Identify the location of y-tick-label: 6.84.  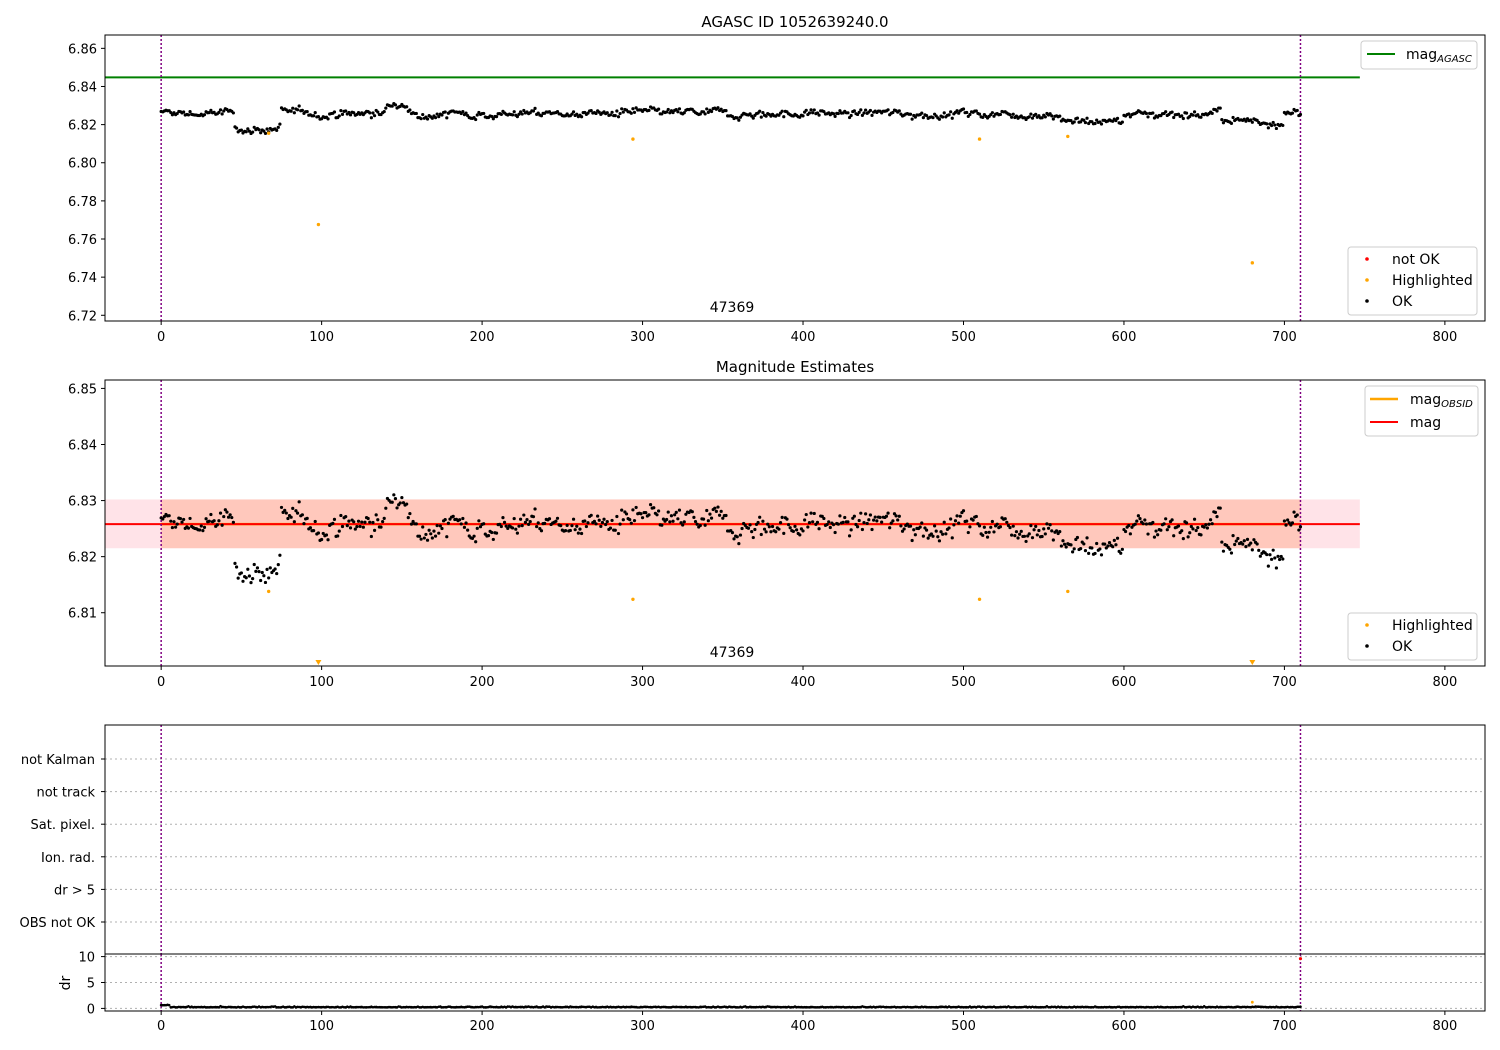
(82, 445).